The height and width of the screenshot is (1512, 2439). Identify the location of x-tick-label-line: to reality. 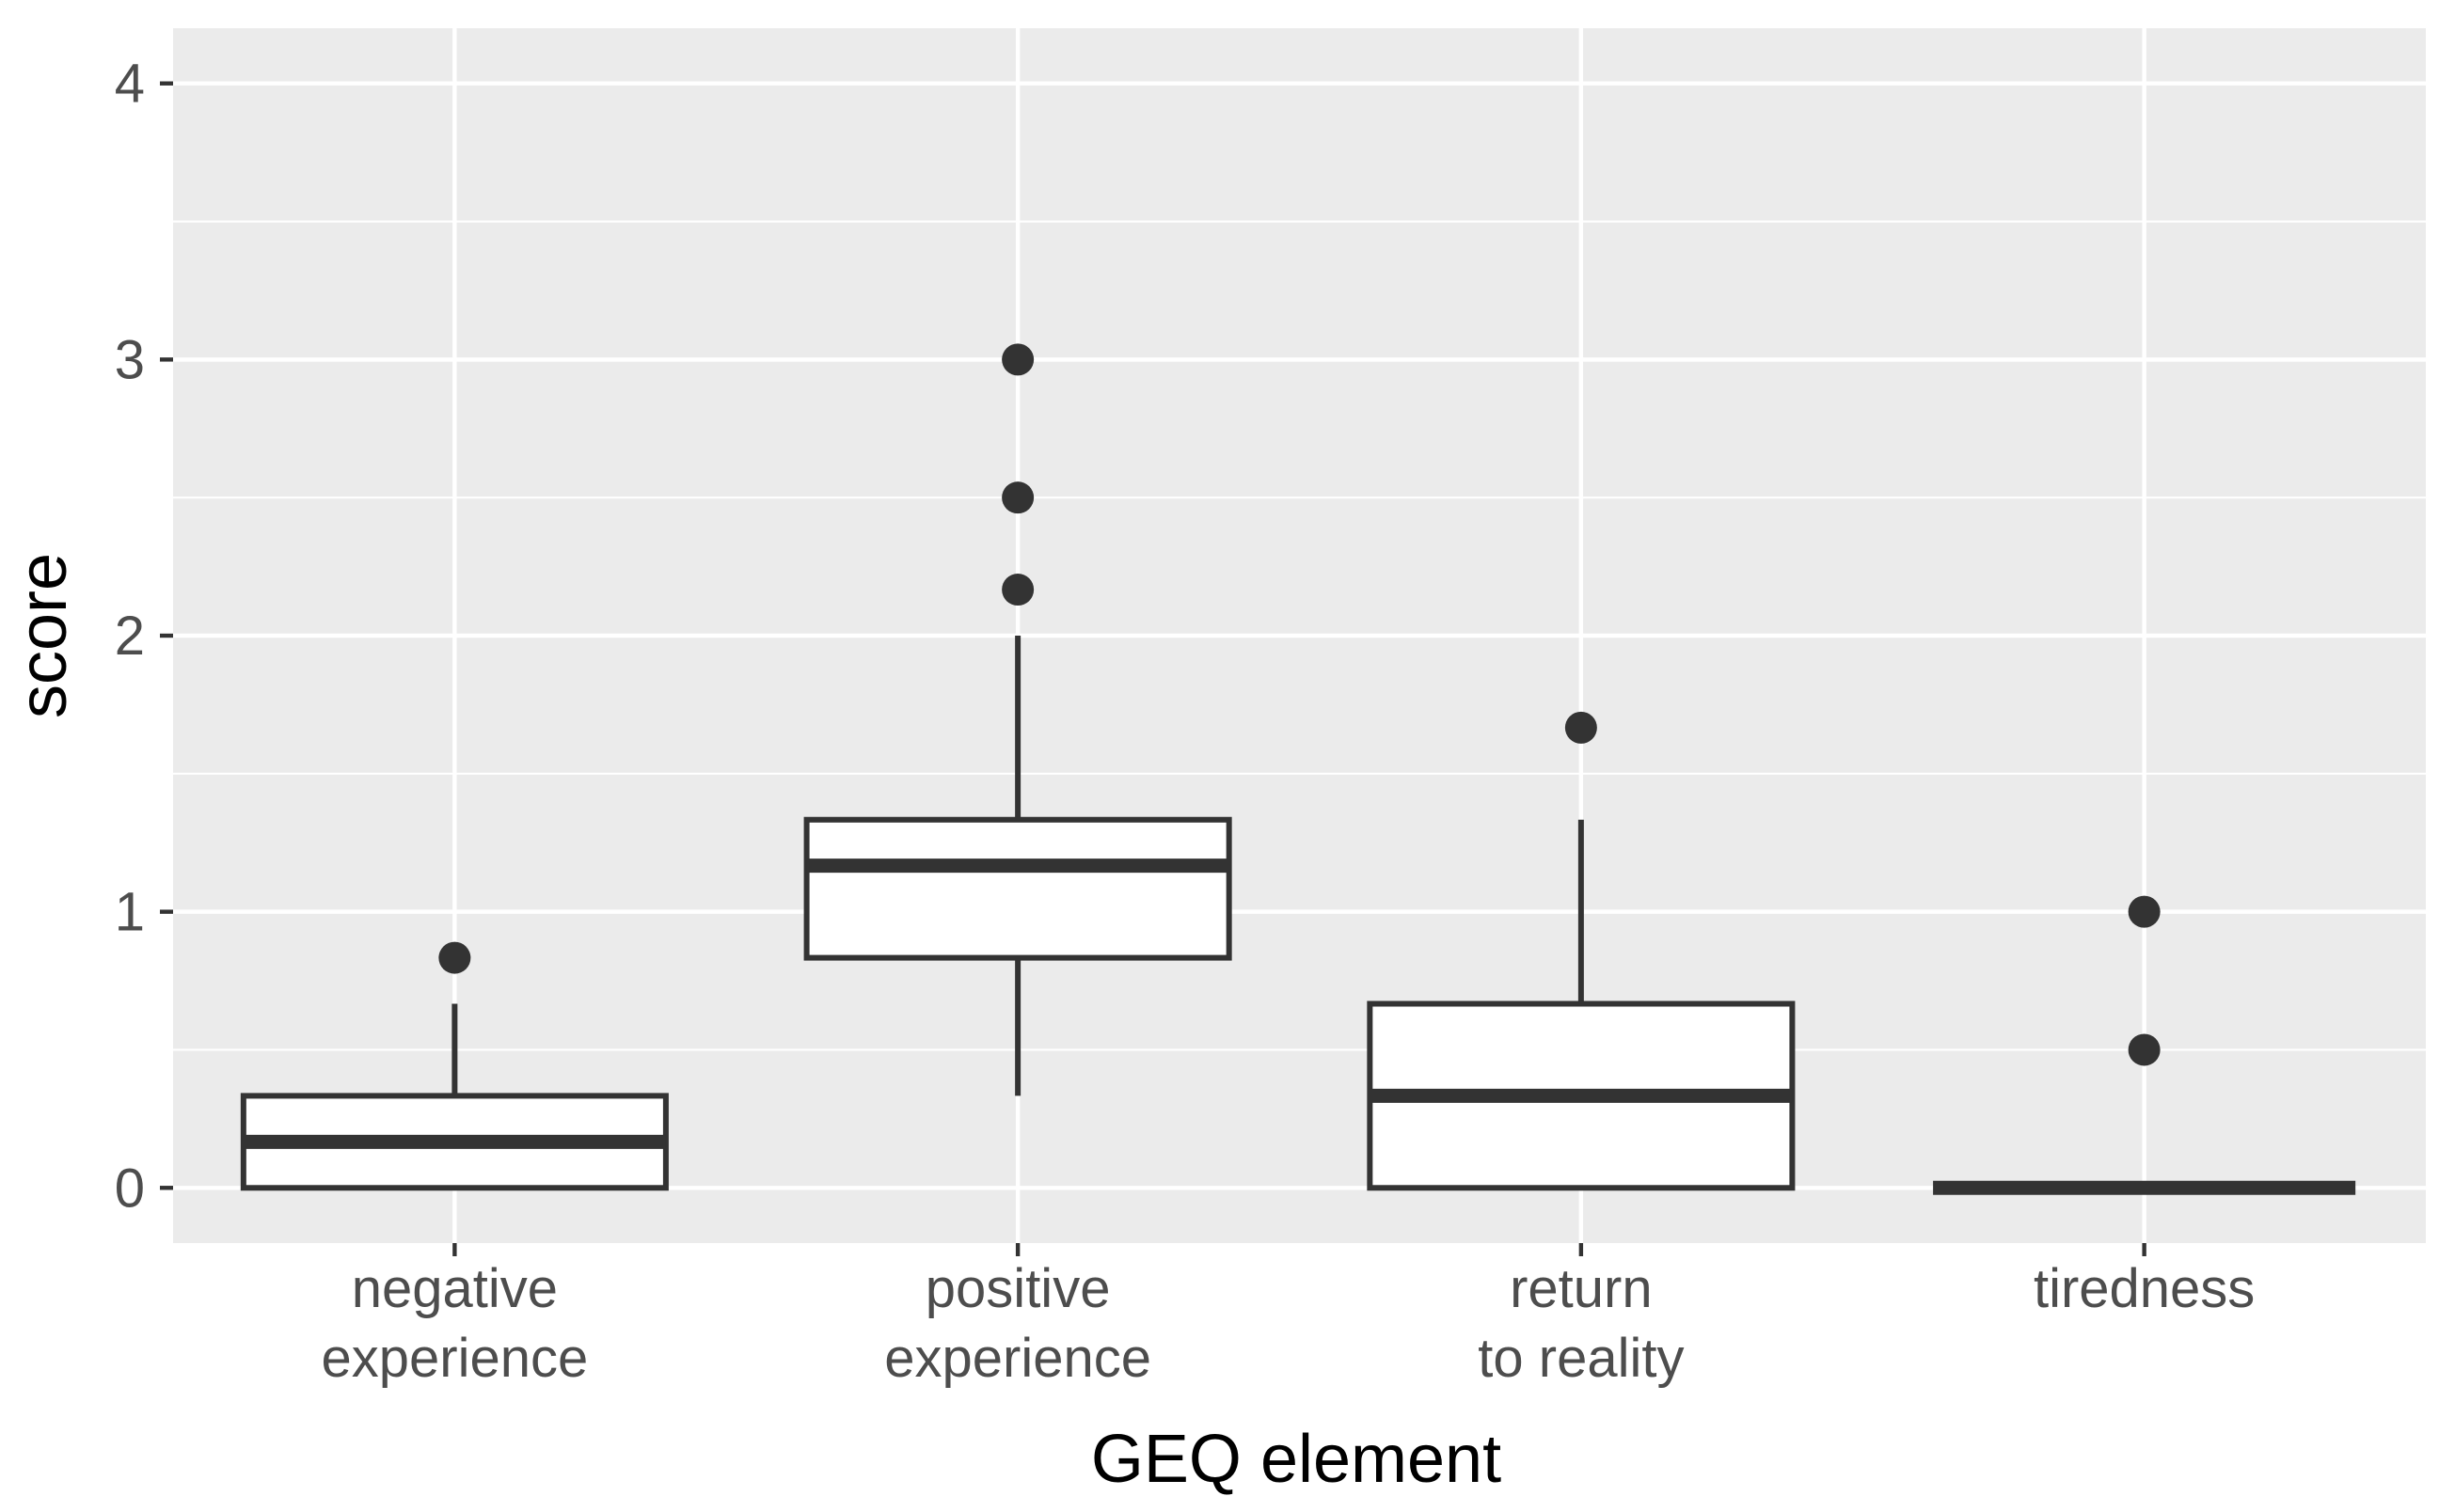
(1581, 1358).